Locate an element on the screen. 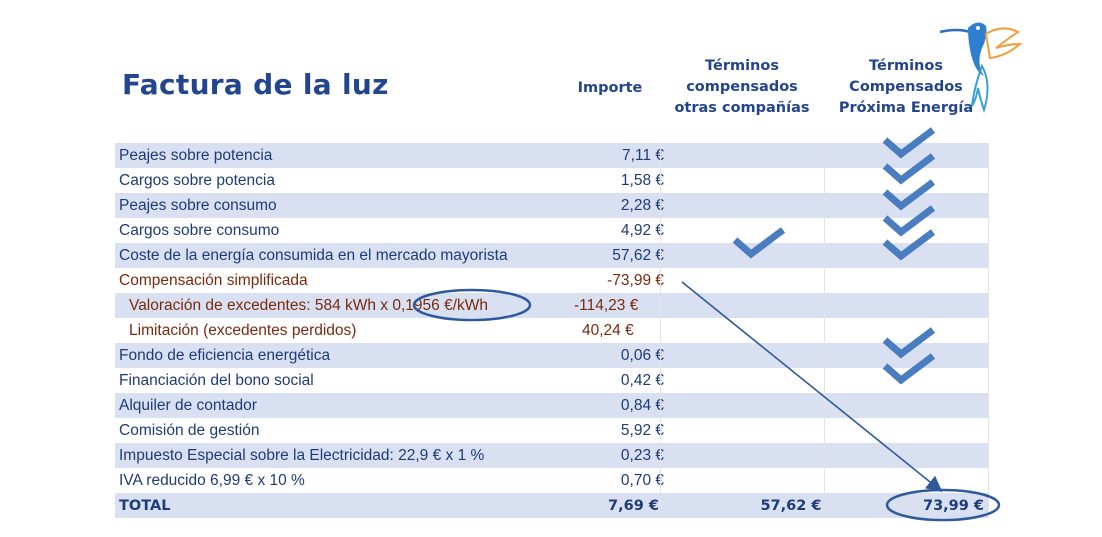  header-otras-line2: compensados is located at coordinates (742, 87).